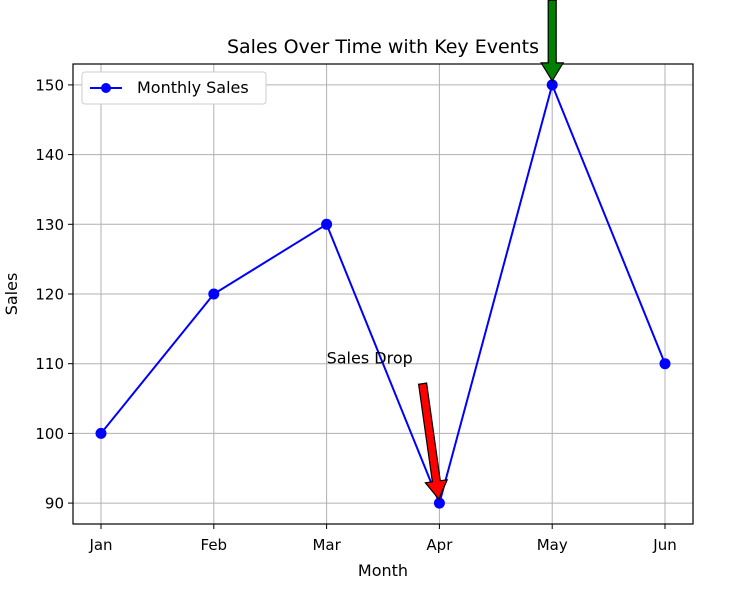 The image size is (750, 590). I want to click on y-tick-label: 130, so click(49, 225).